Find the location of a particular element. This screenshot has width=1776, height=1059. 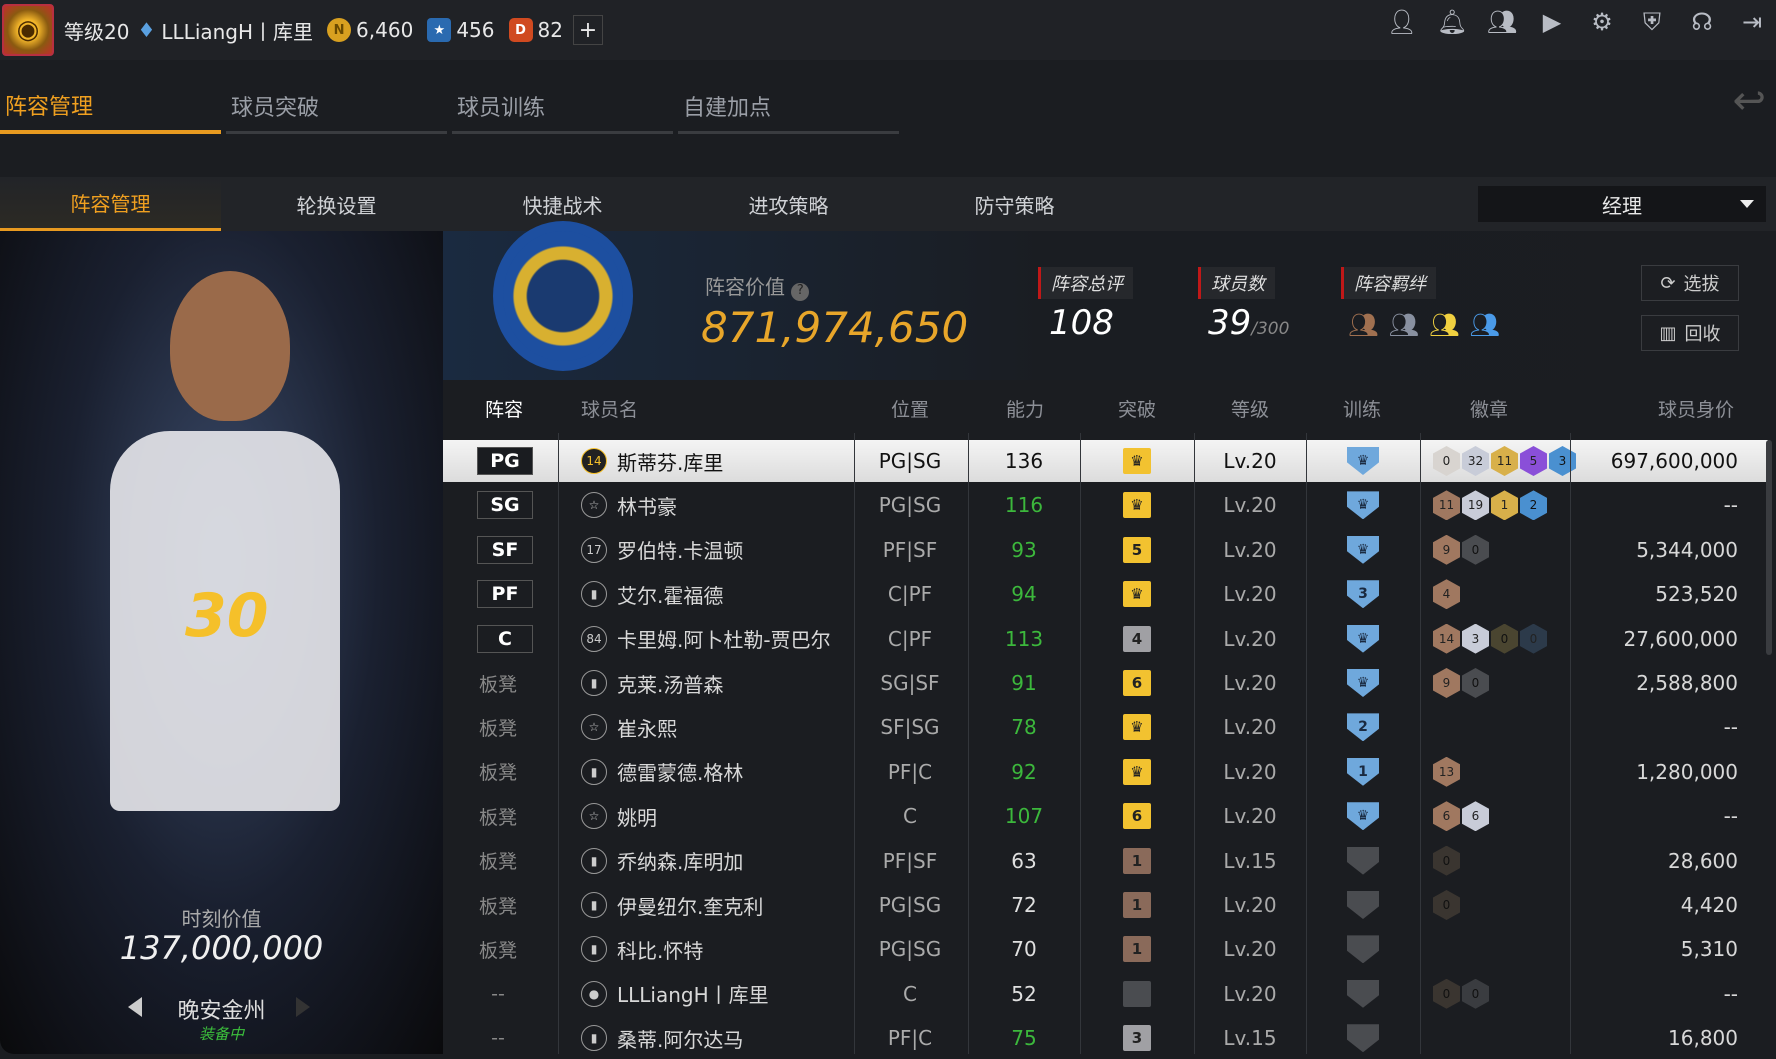

bond-bronze-icon: 👥︎ is located at coordinates (1363, 325).